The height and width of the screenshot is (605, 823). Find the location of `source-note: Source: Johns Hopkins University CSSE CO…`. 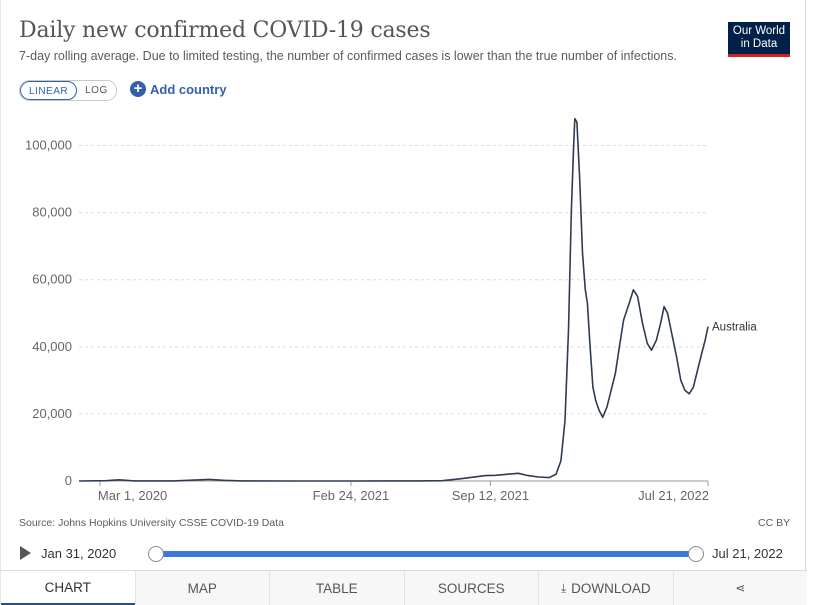

source-note: Source: Johns Hopkins University CSSE CO… is located at coordinates (151, 523).